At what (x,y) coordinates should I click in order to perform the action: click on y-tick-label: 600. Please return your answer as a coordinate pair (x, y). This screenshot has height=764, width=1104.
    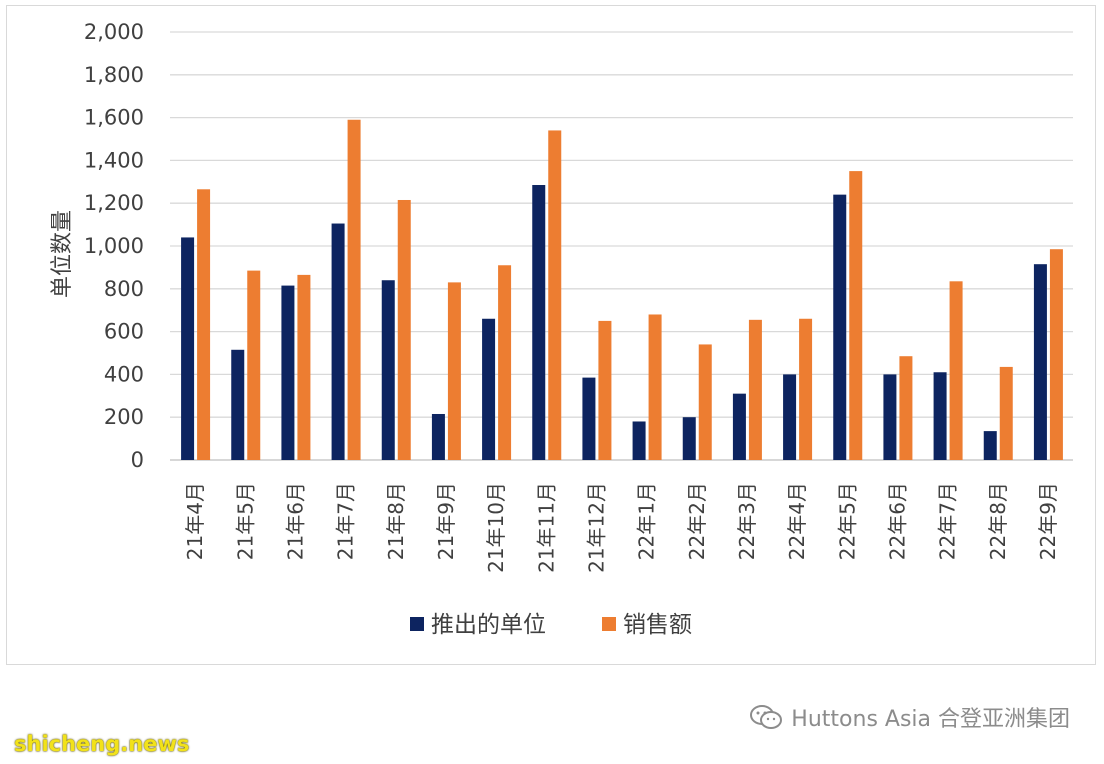
    Looking at the image, I should click on (124, 332).